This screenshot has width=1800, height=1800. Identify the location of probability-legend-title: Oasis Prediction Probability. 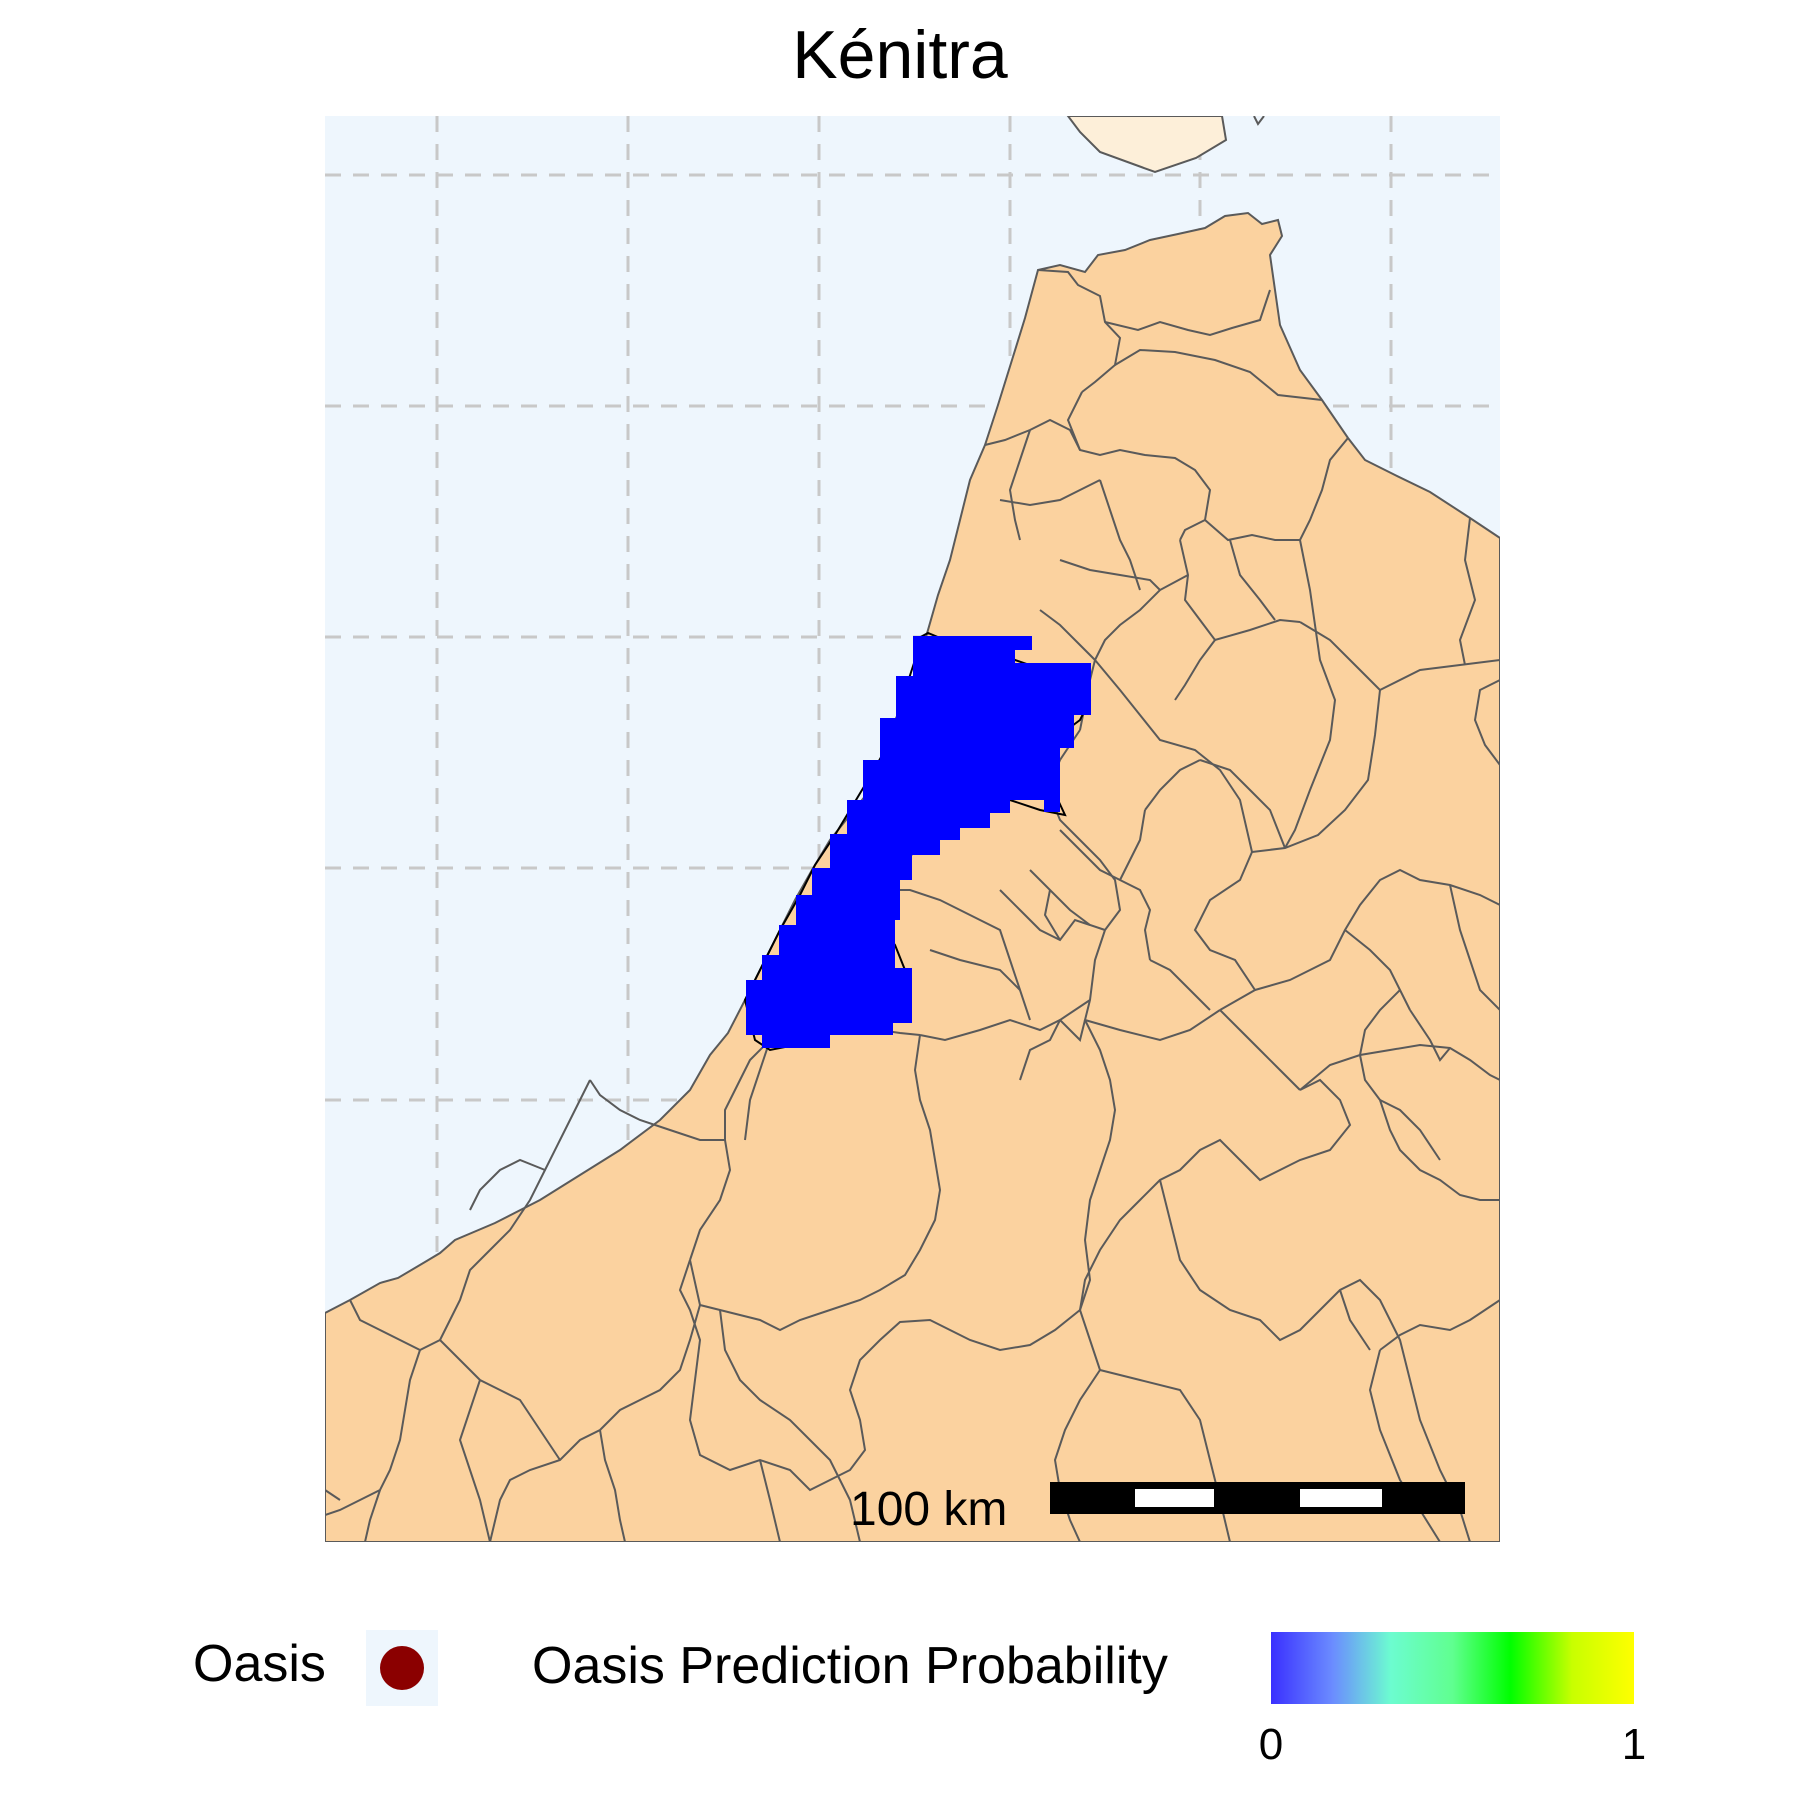
(850, 1666).